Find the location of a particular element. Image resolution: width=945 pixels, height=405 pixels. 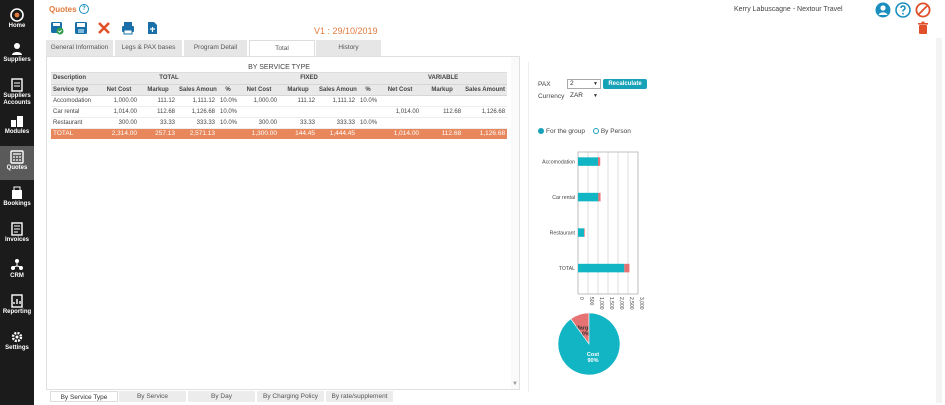

sidebar-item-quotes: Quotes is located at coordinates (17, 163).